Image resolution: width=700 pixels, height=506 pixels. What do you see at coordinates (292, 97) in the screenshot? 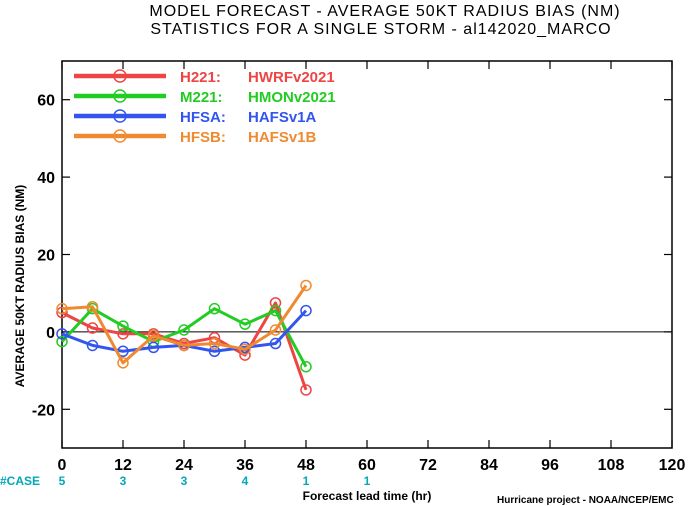
I see `legend-series-label: HMONv2021` at bounding box center [292, 97].